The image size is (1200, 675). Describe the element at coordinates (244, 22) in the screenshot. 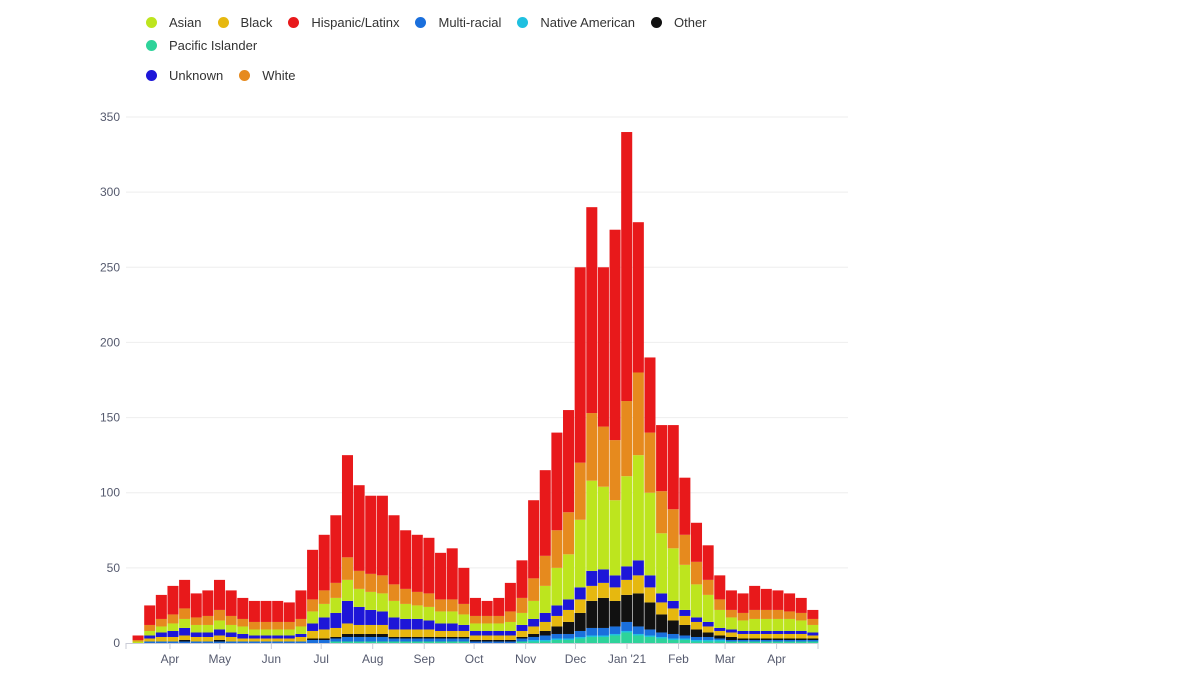

I see `legend-item-black: Black` at that location.